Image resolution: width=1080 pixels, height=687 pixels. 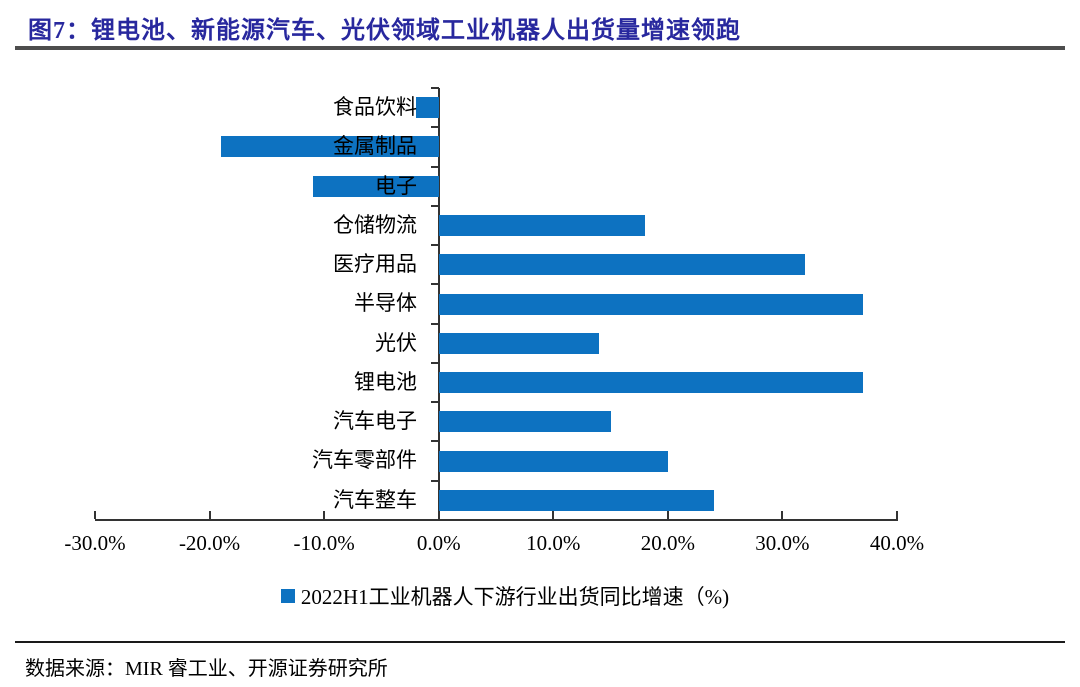 I want to click on x-axis-tick-label: 20.0%, so click(x=667, y=543).